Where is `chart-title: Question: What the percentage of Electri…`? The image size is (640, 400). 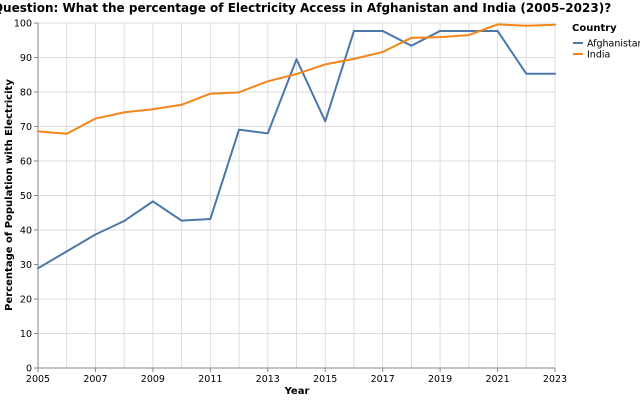
chart-title: Question: What the percentage of Electri… is located at coordinates (305, 8).